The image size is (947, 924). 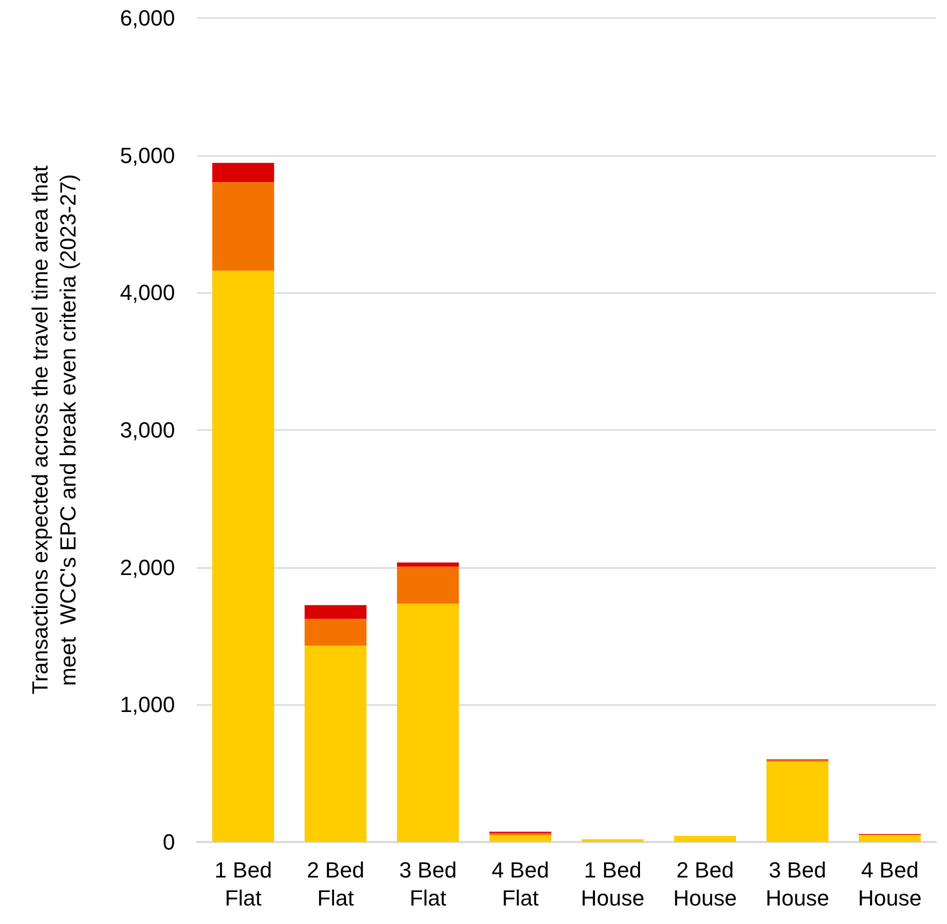 I want to click on x-tick-label: 3 Bed House, so click(x=798, y=884).